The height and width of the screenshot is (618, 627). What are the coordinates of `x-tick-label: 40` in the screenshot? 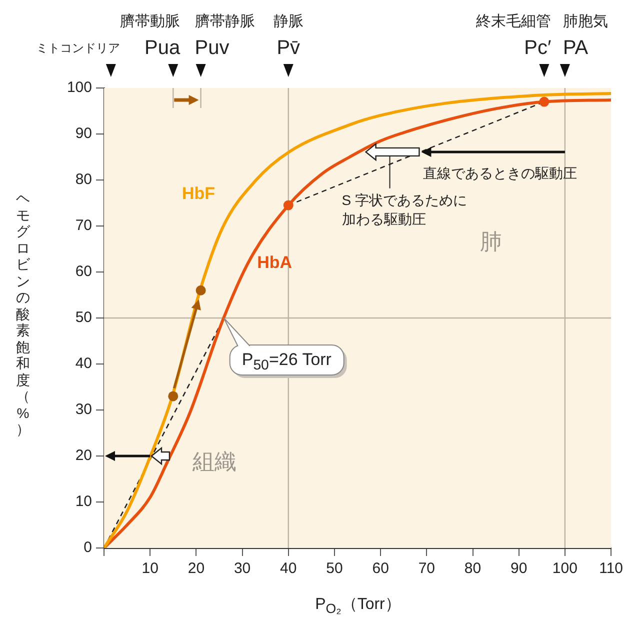 It's located at (288, 569).